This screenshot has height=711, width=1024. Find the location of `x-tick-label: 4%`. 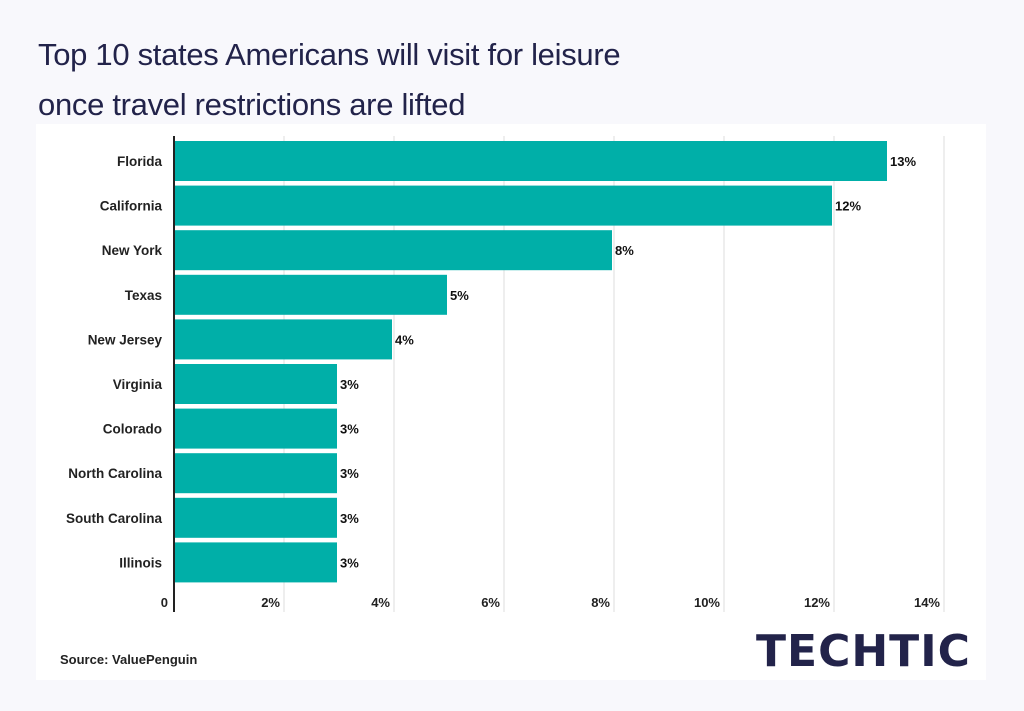

x-tick-label: 4% is located at coordinates (380, 602).